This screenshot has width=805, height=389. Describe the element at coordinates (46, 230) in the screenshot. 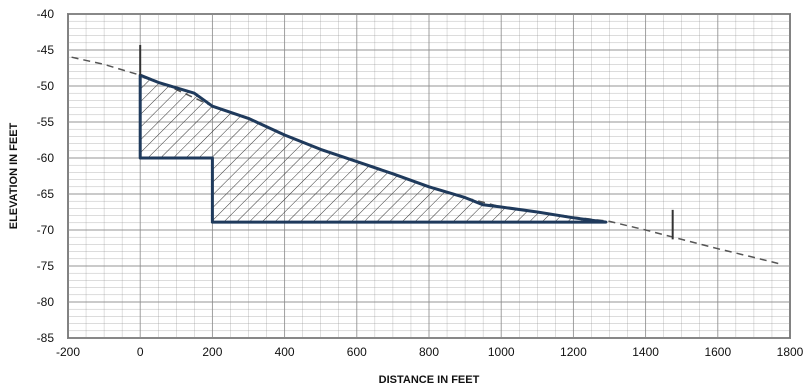

I see `y-tick-label: -70` at that location.